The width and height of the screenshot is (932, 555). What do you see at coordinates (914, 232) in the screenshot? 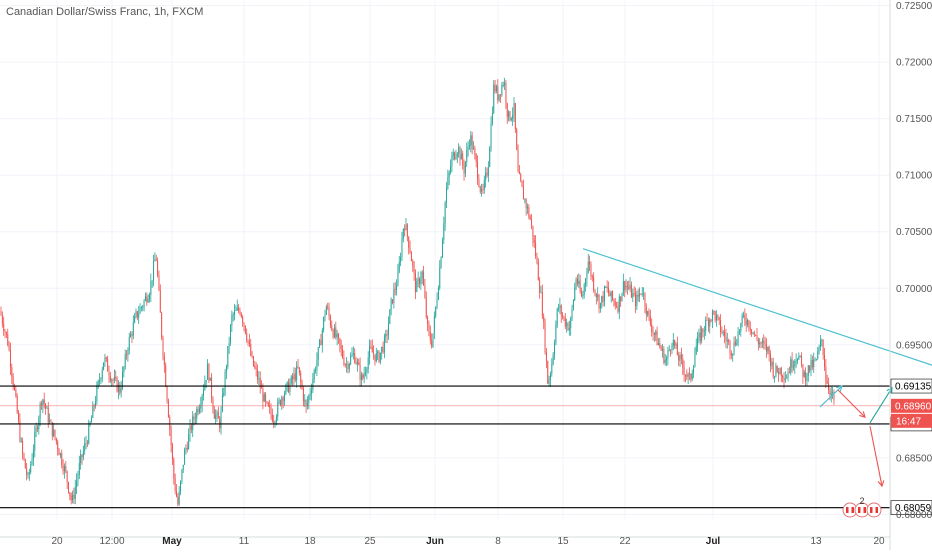
I see `price-tick-label: 0.70500` at bounding box center [914, 232].